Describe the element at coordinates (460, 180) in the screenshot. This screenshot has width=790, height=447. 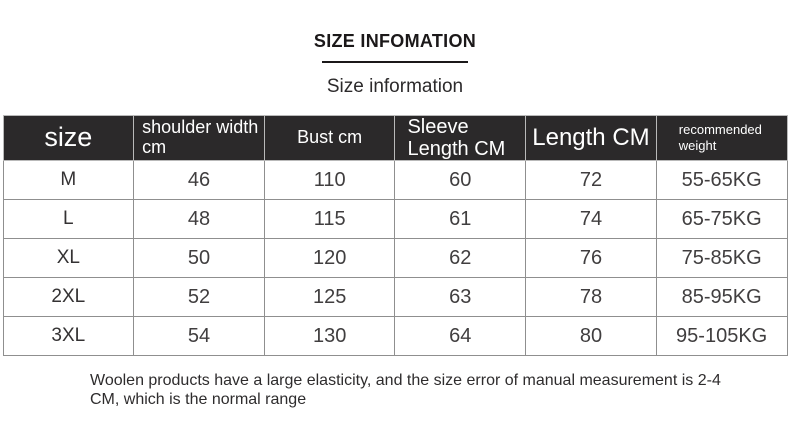
I see `cell-sleeve-length: 60` at that location.